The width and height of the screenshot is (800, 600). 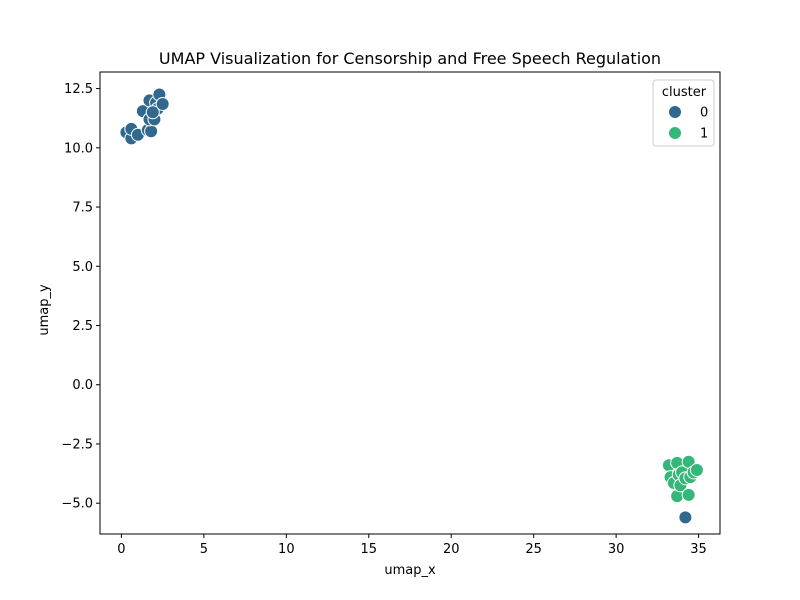 I want to click on y-tick-label: 5.0, so click(x=82, y=267).